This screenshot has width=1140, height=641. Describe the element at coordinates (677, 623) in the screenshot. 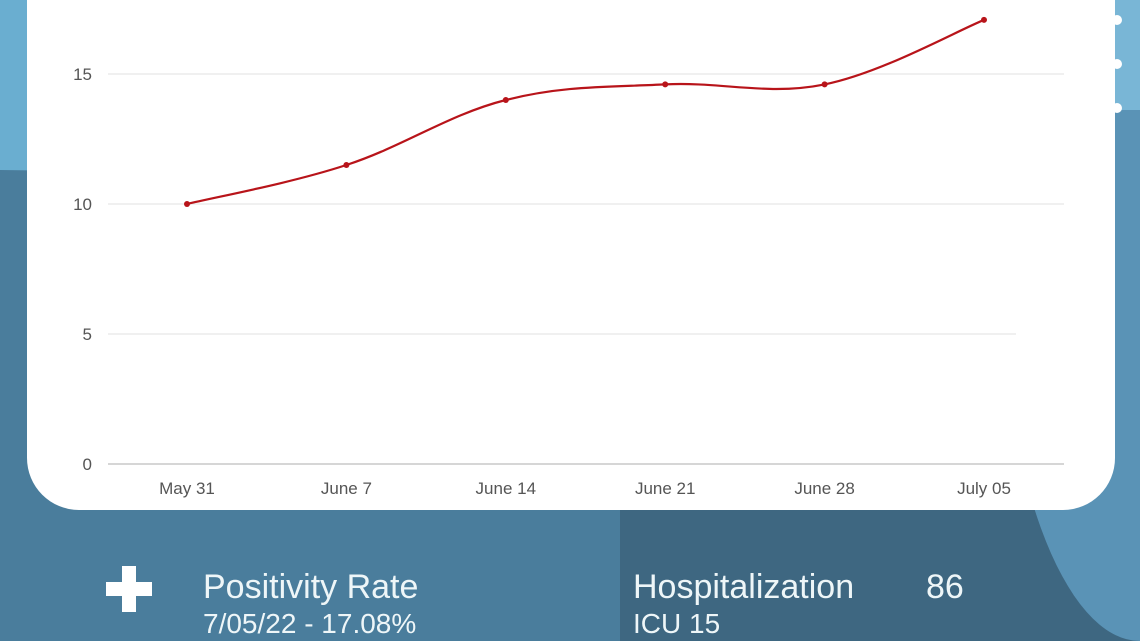

I see `icu-count: ICU 15` at that location.